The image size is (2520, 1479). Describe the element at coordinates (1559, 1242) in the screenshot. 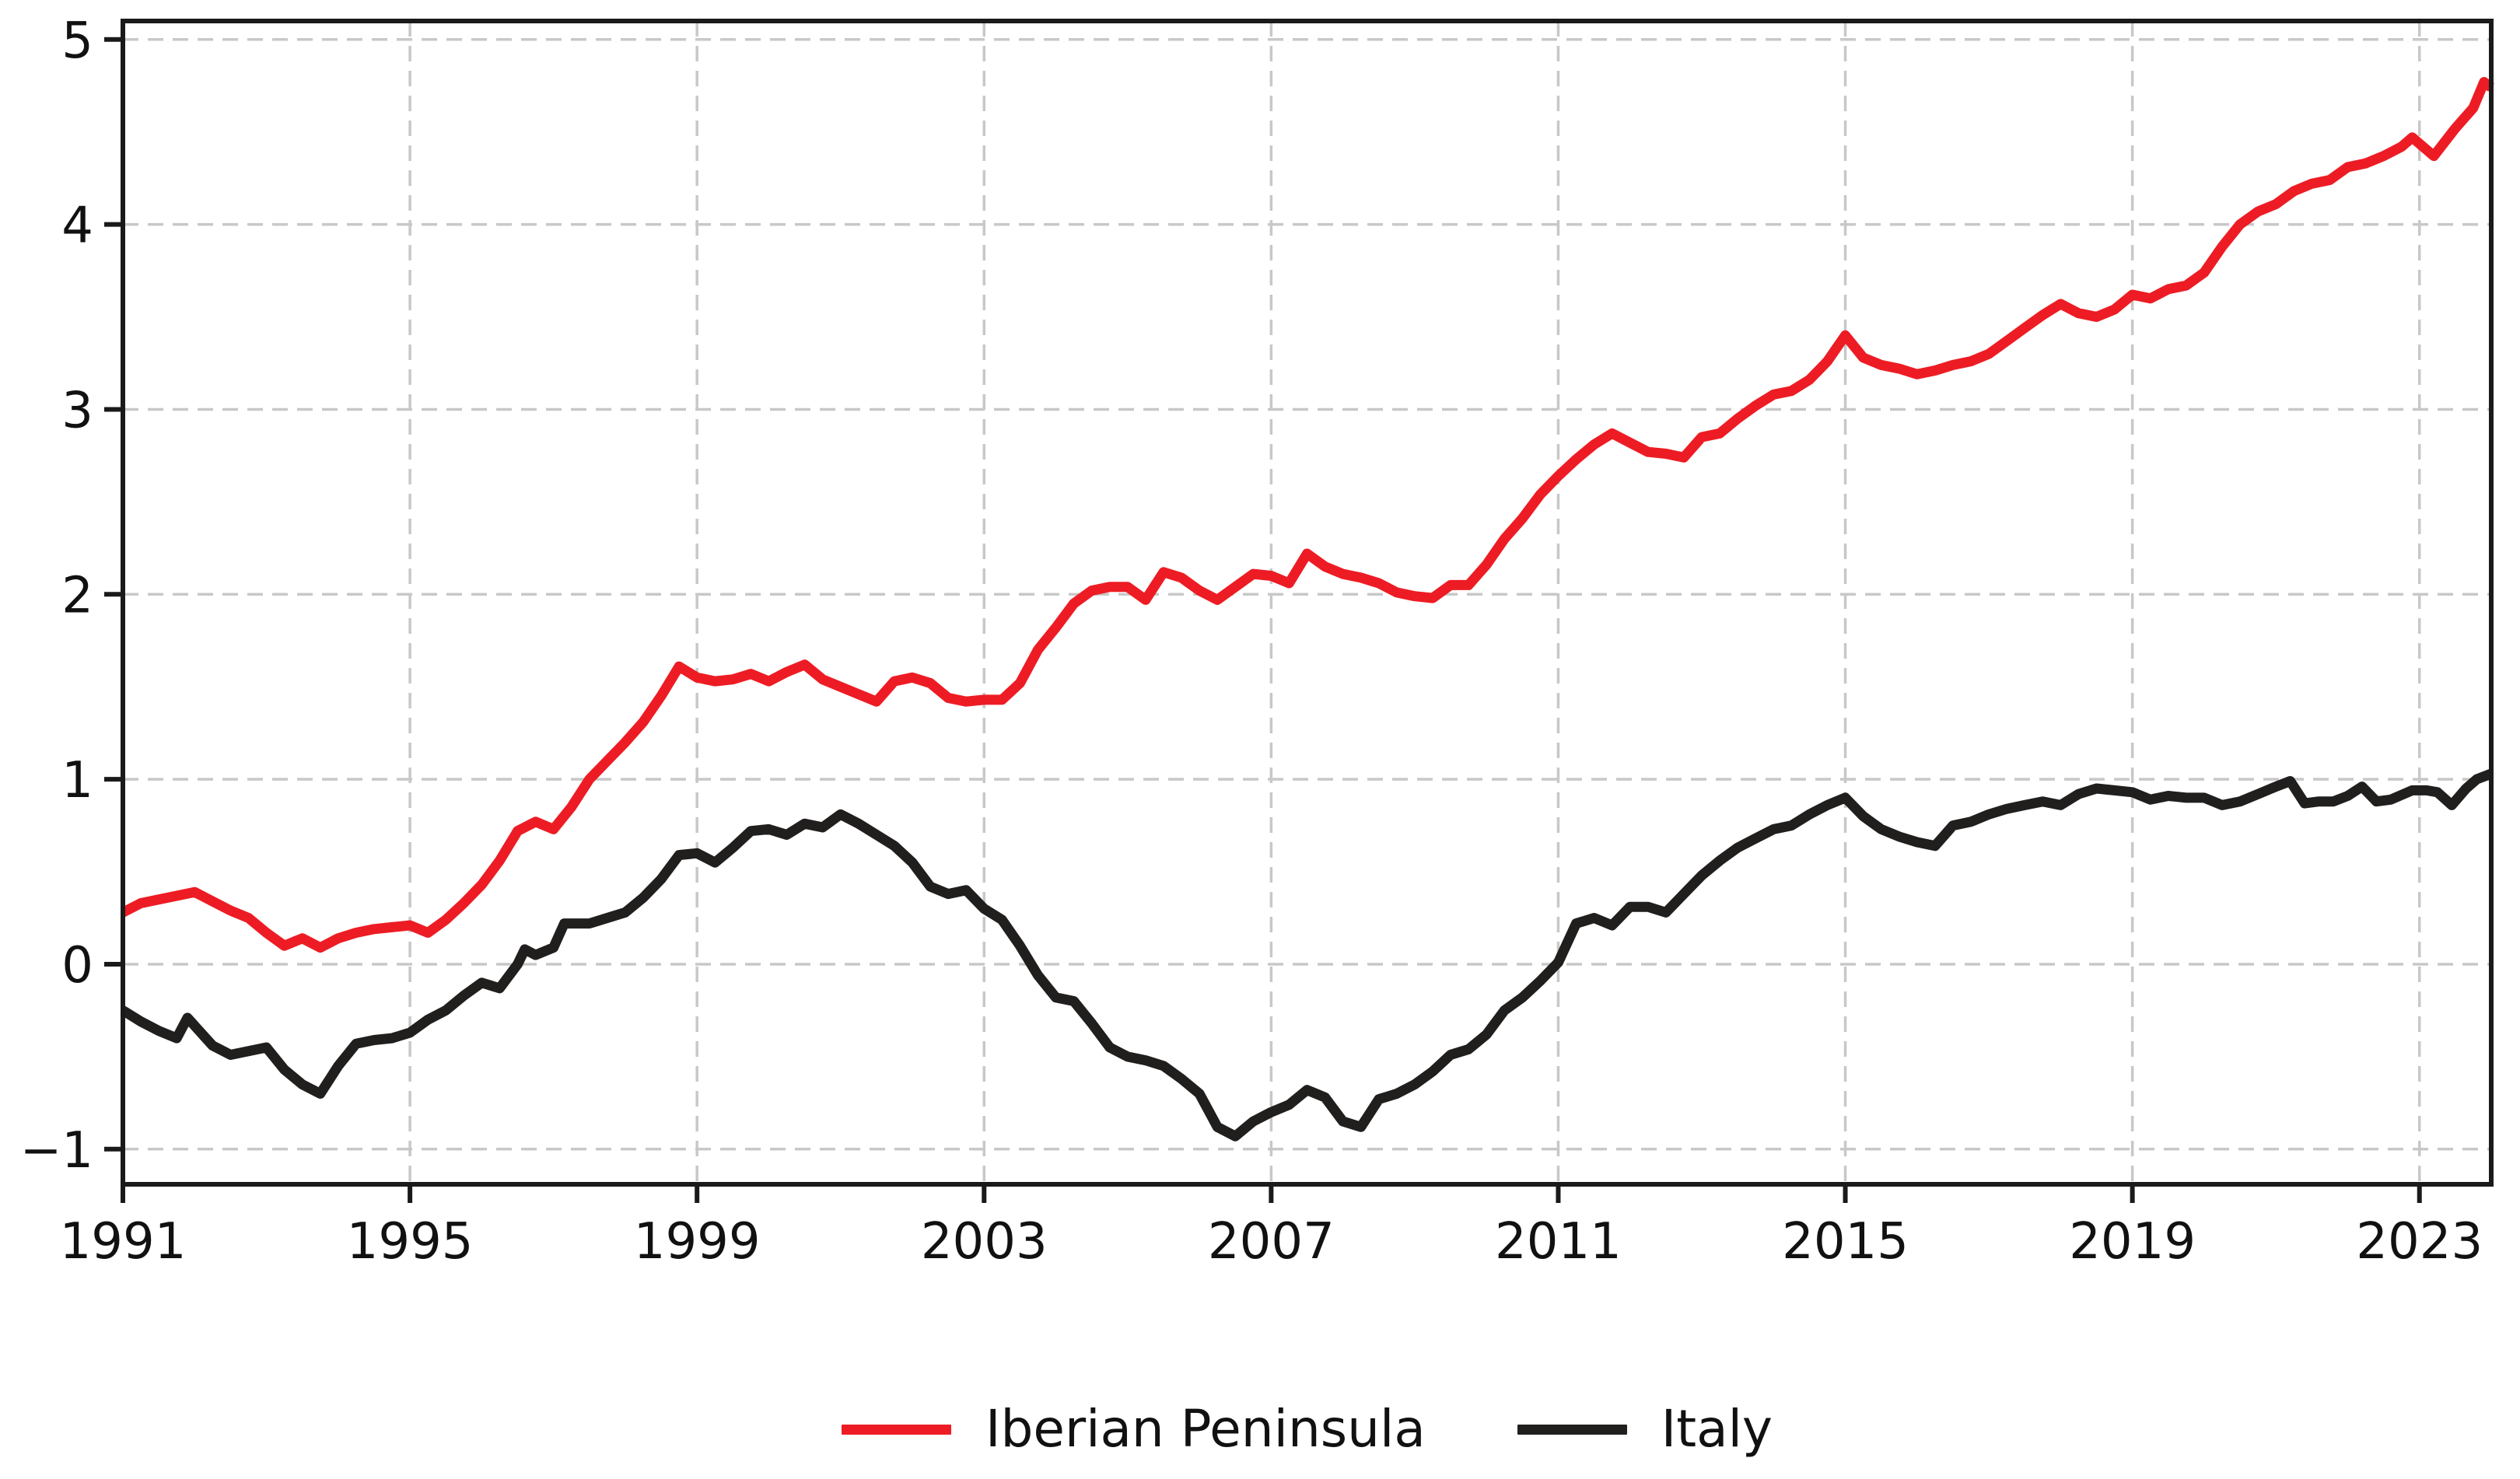

I see `x-tick-label: 2011` at that location.